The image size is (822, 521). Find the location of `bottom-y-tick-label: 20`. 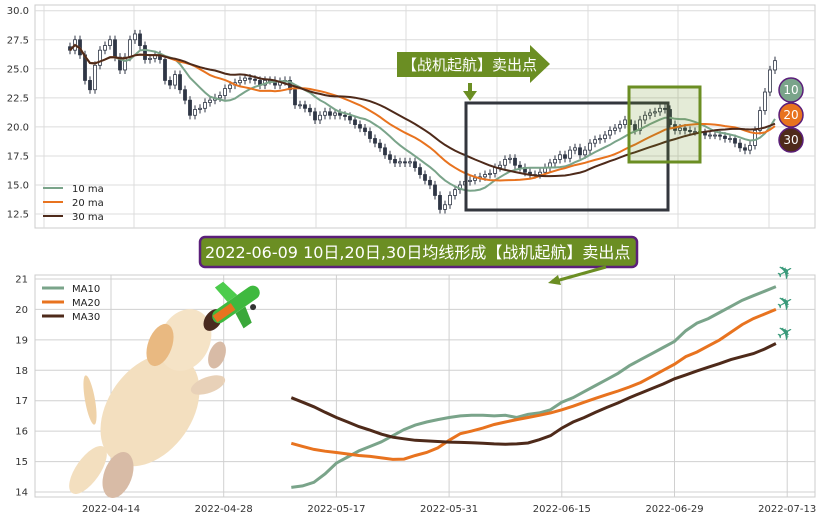

bottom-y-tick-label: 20 is located at coordinates (21, 310).